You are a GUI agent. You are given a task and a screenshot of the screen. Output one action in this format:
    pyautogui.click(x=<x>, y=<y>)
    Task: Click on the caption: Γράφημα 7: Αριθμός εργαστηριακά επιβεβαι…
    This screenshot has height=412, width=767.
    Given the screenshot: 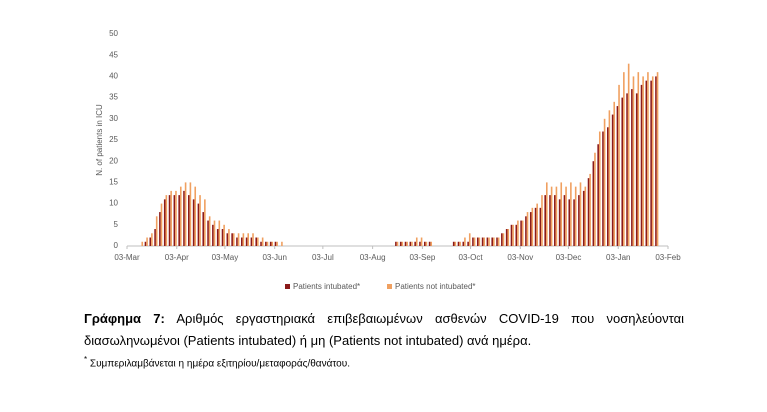 What is the action you would take?
    pyautogui.click(x=384, y=330)
    